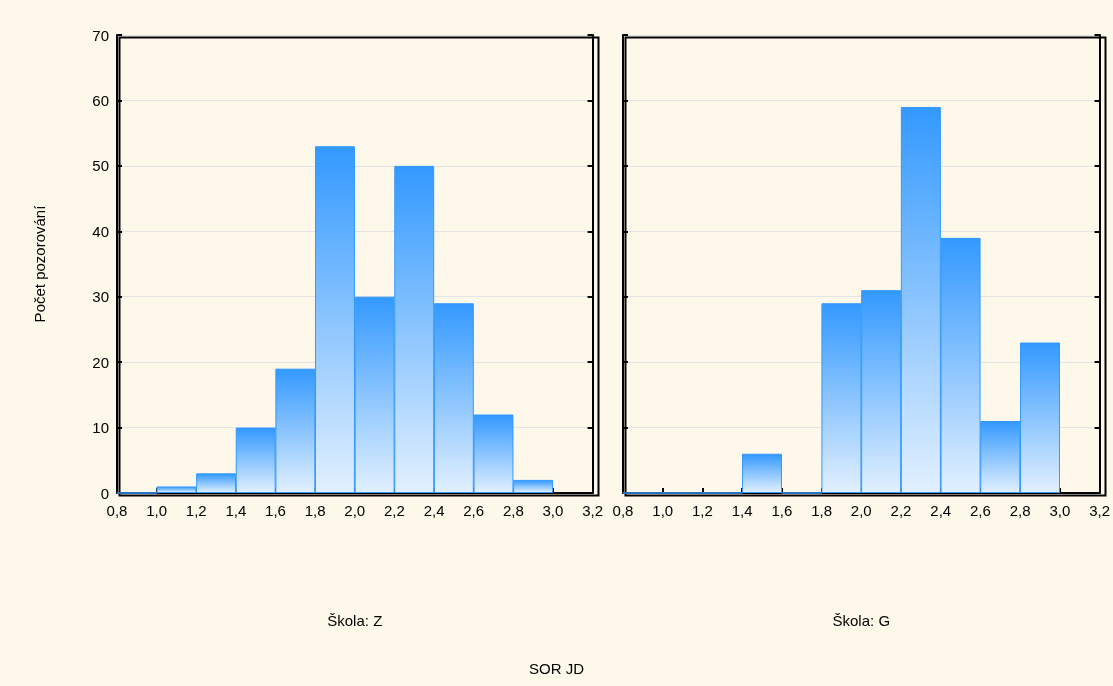 The height and width of the screenshot is (686, 1113). What do you see at coordinates (39, 263) in the screenshot?
I see `y-axis-title: Počet pozorování` at bounding box center [39, 263].